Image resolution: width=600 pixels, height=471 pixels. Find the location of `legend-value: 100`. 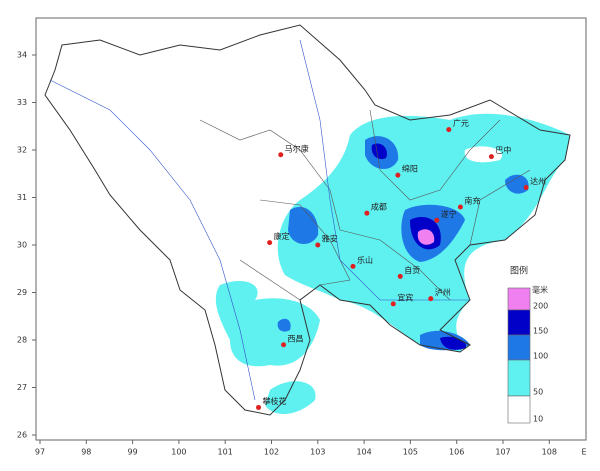

legend-value: 100 is located at coordinates (540, 356).